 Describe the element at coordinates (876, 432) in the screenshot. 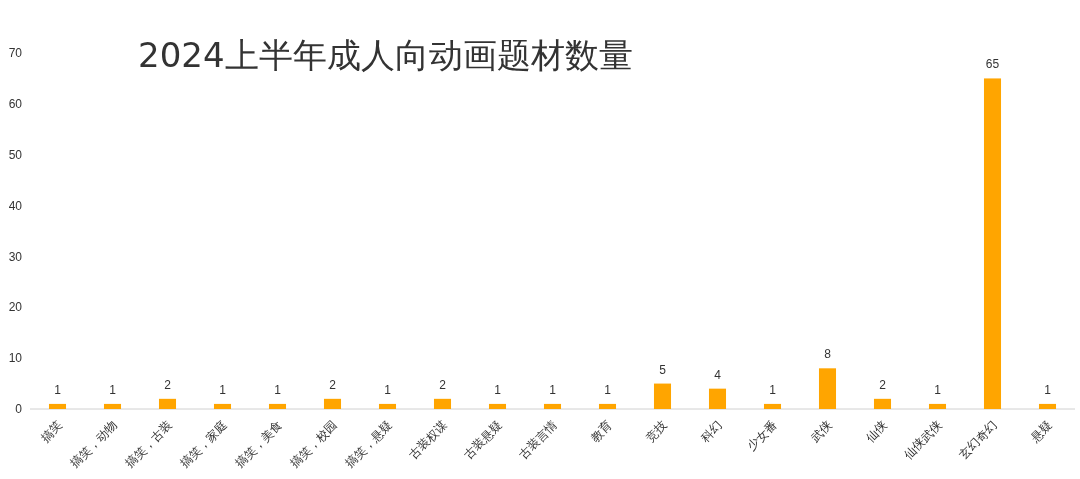

I see `x-tick-label: 仙侠` at that location.